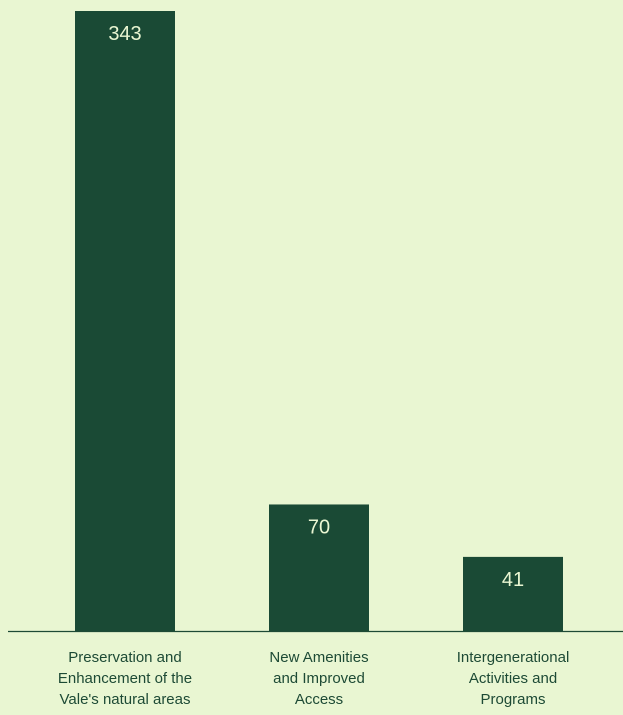 Image resolution: width=623 pixels, height=715 pixels. I want to click on category-label-3-line-2: Activities and, so click(513, 678).